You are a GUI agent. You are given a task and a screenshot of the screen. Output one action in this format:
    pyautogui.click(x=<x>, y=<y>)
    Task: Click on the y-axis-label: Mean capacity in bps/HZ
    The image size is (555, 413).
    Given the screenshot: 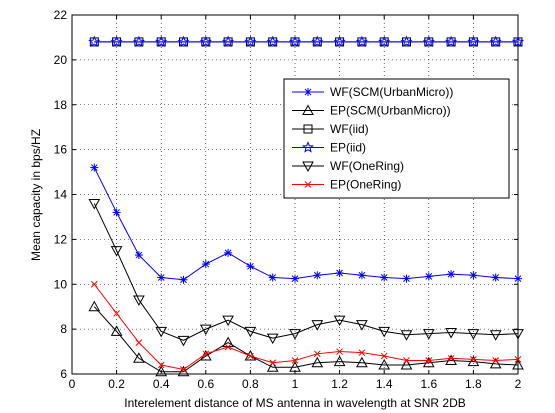 What is the action you would take?
    pyautogui.click(x=36, y=195)
    